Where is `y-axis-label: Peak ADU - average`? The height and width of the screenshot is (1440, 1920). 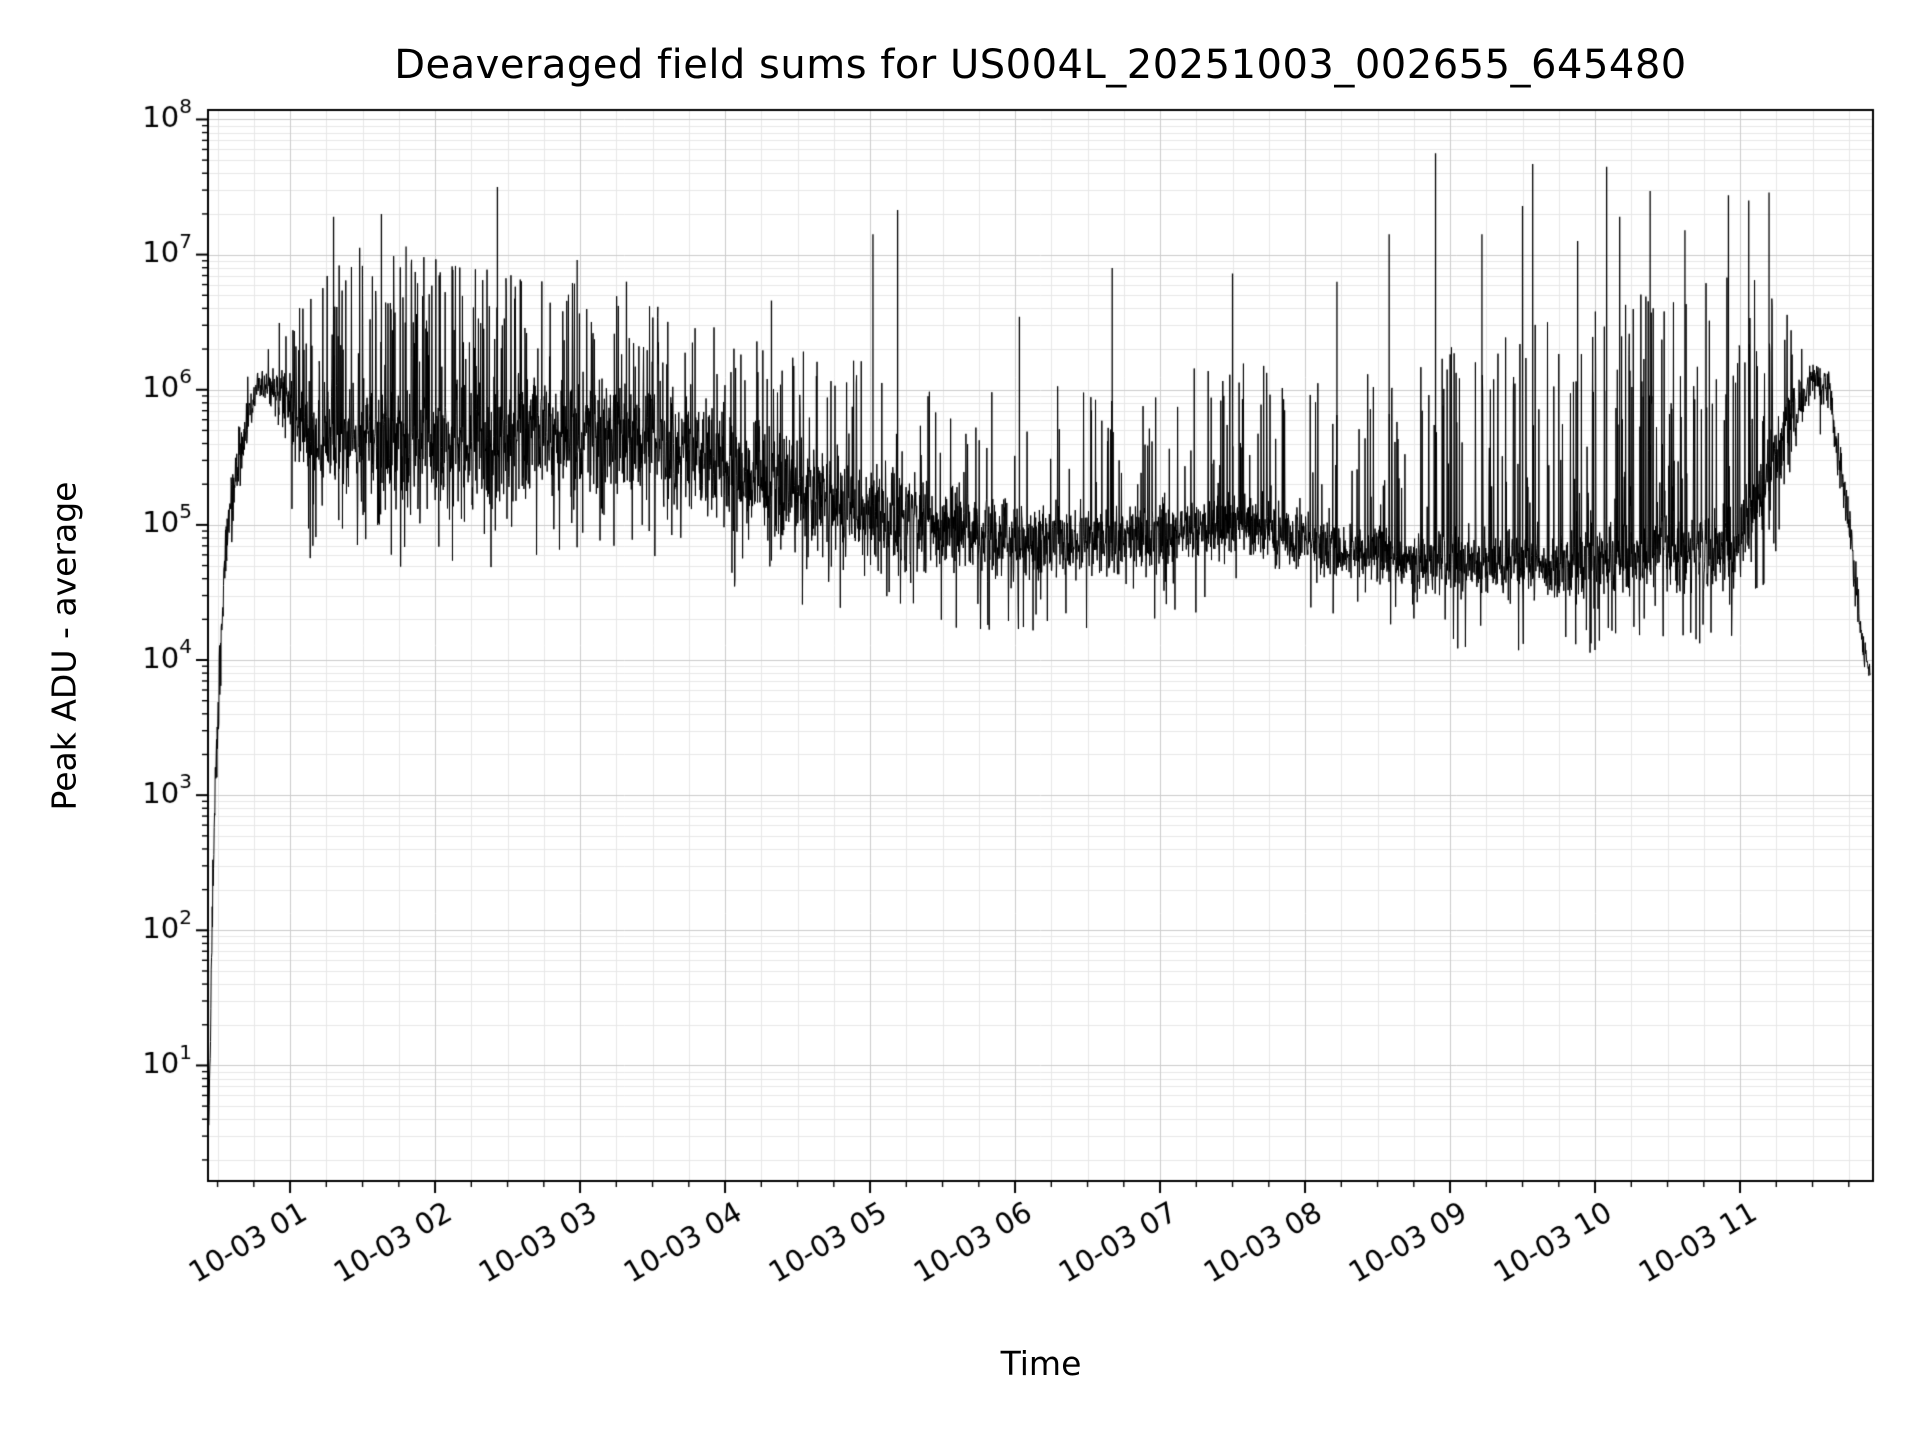
y-axis-label: Peak ADU - average is located at coordinates (64, 646).